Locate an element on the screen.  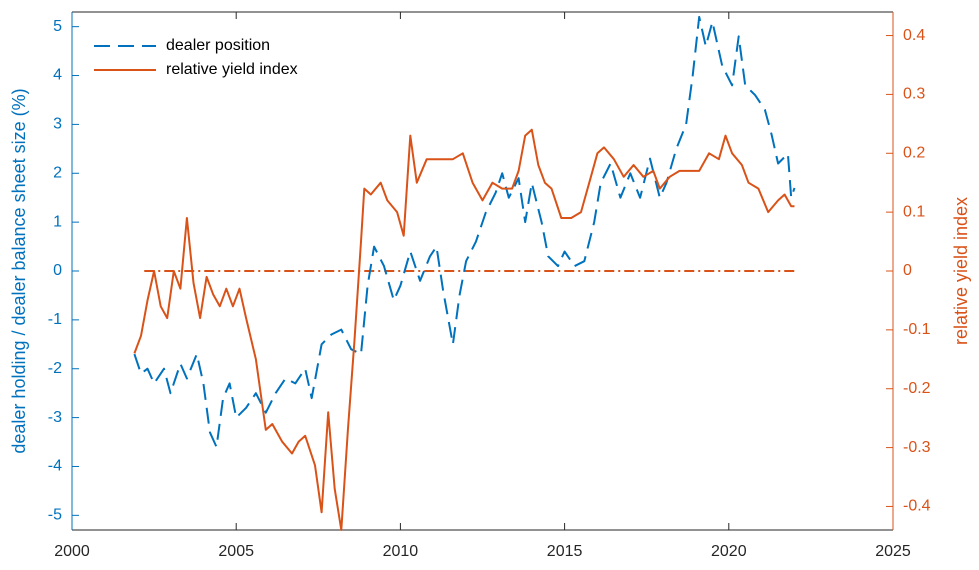
x-tick-label: 2020 is located at coordinates (729, 551).